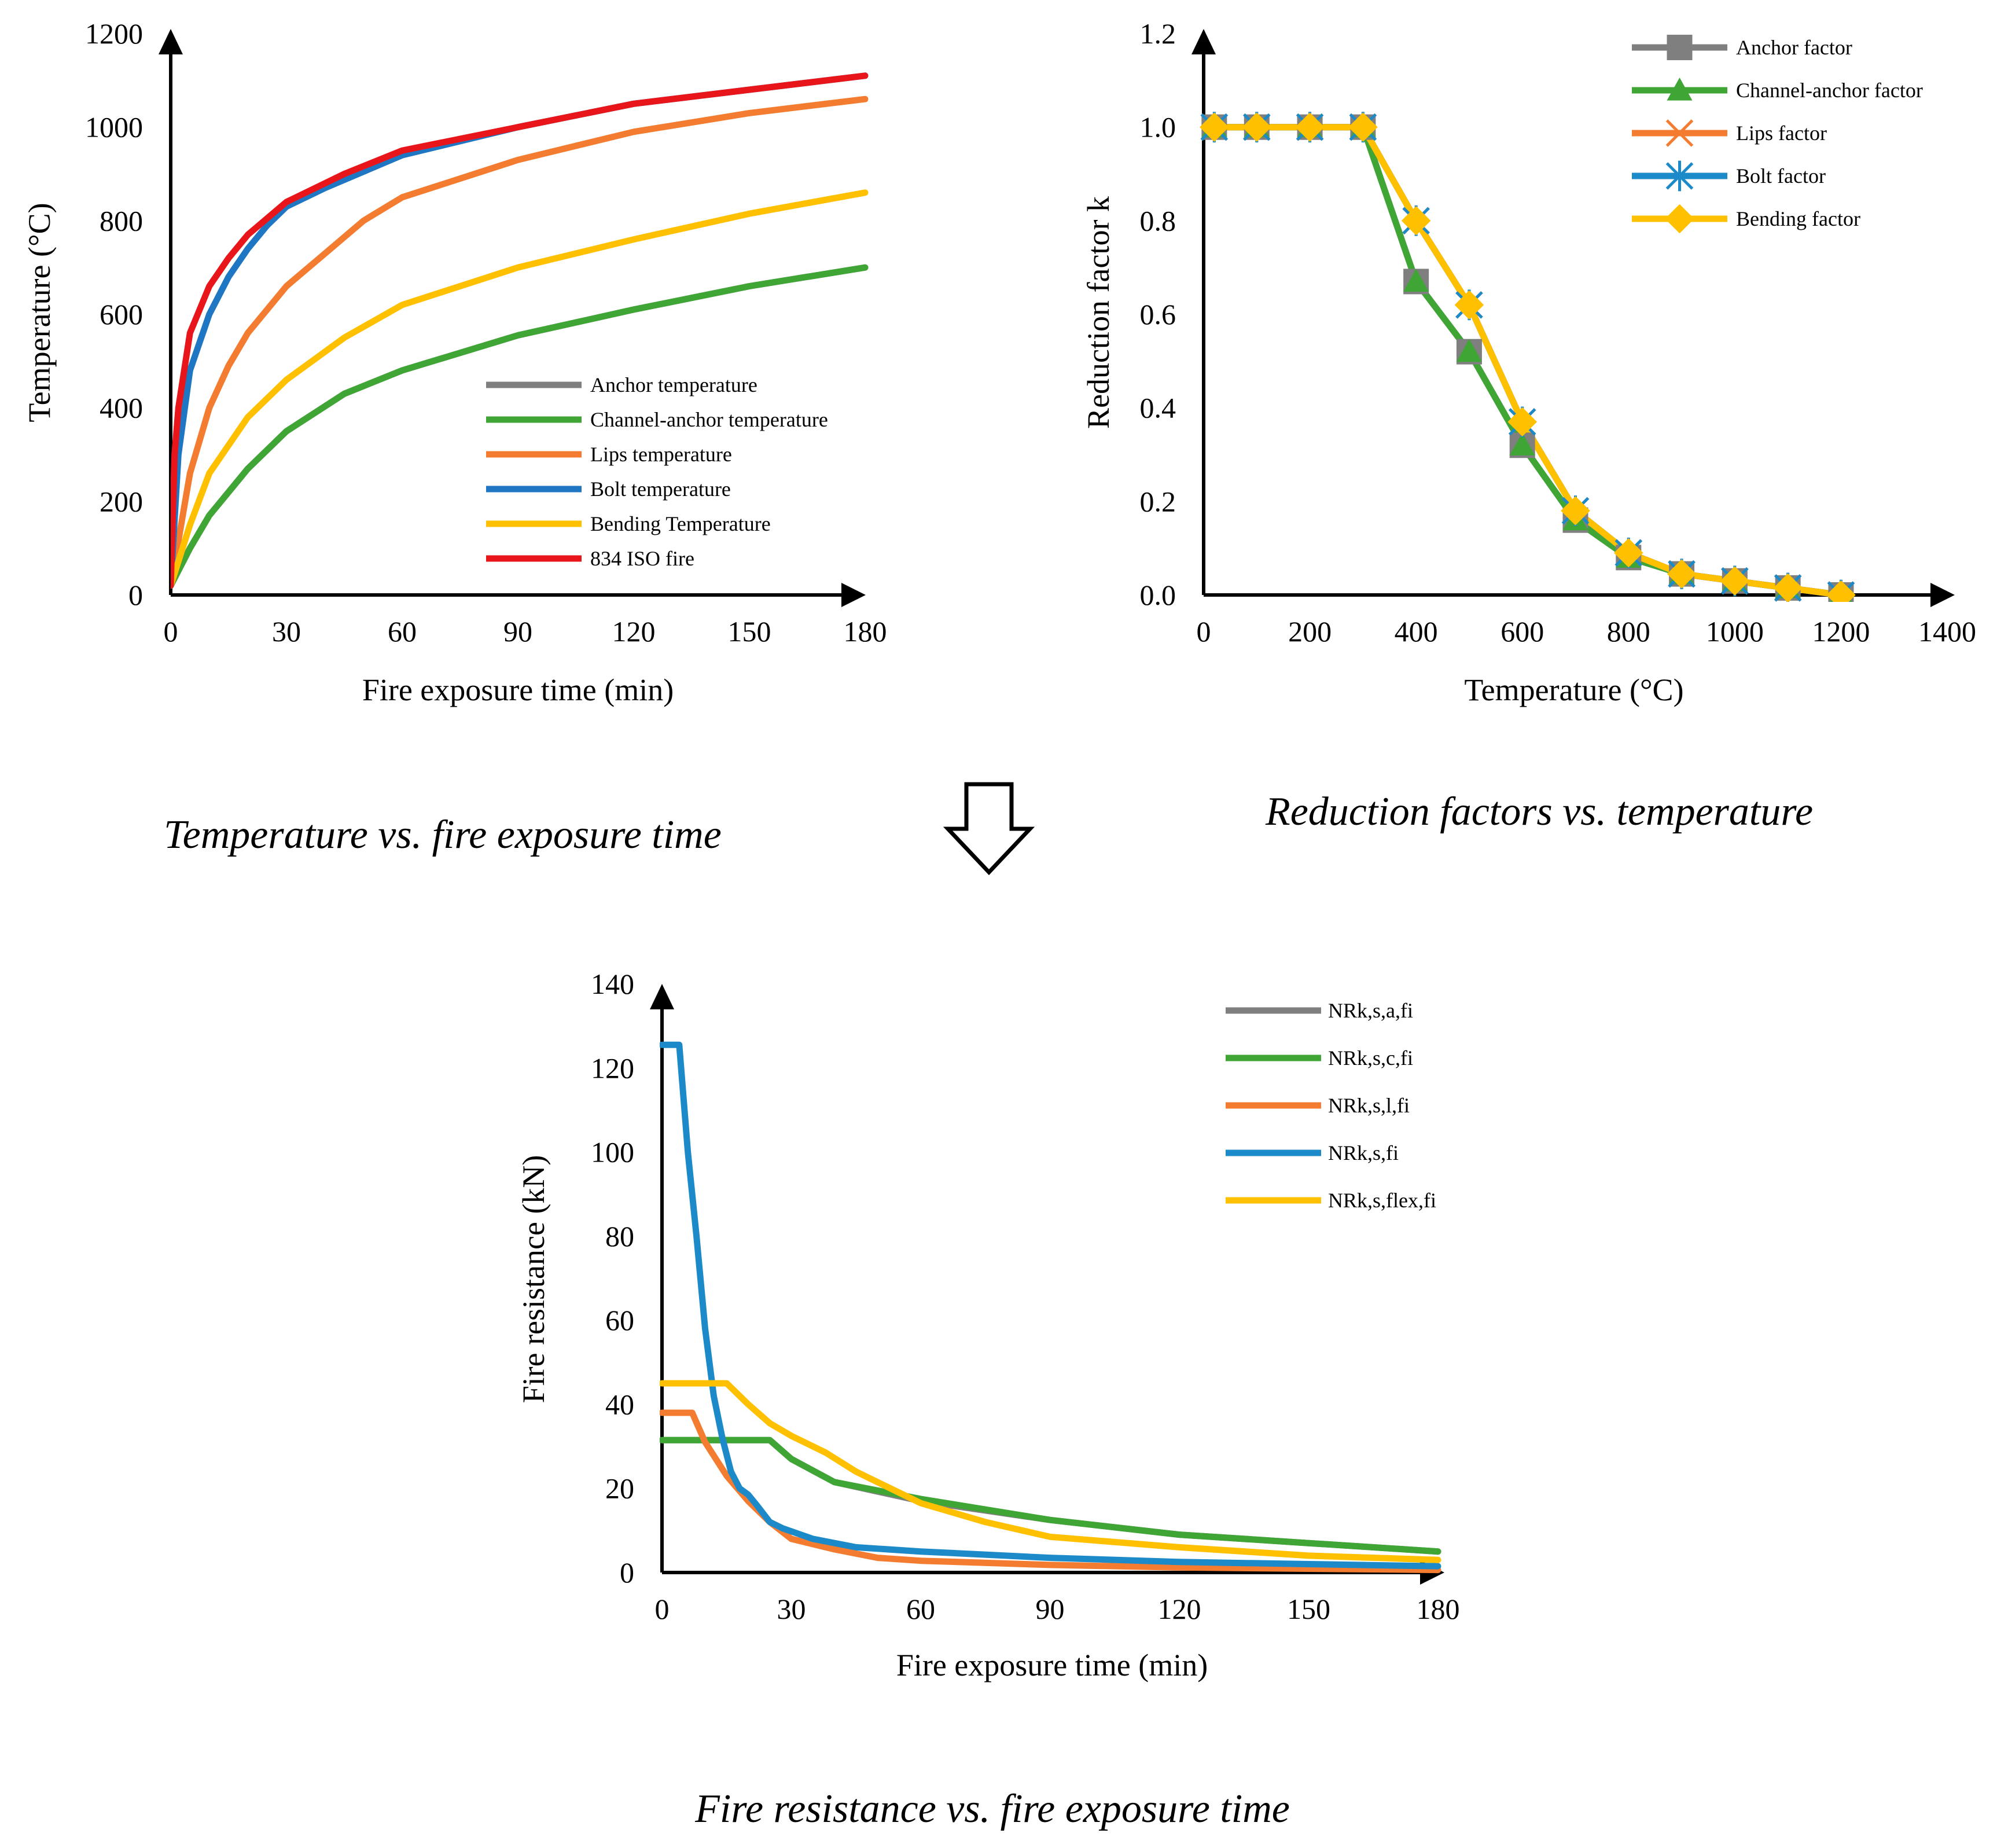 The width and height of the screenshot is (1997, 1848). I want to click on chart3-x-axis-title: Fire exposure time (min), so click(1052, 1665).